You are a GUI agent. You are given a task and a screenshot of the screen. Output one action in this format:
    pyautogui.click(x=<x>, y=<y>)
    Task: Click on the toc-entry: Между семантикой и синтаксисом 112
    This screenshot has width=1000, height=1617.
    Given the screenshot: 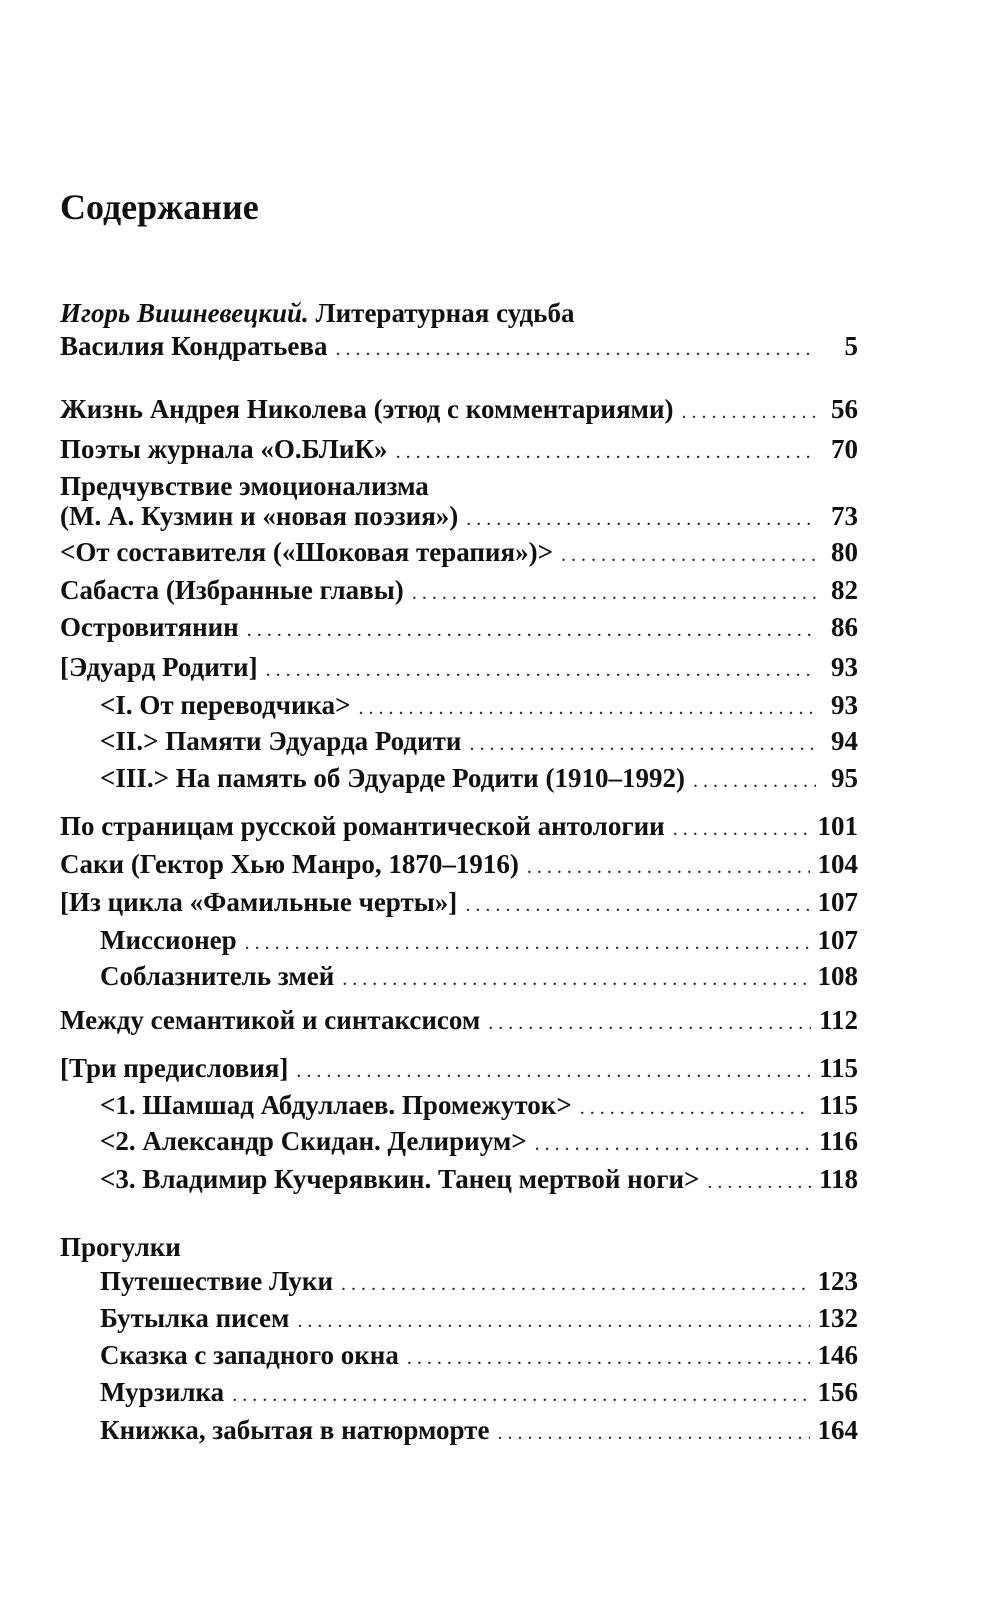 What is the action you would take?
    pyautogui.click(x=459, y=1021)
    